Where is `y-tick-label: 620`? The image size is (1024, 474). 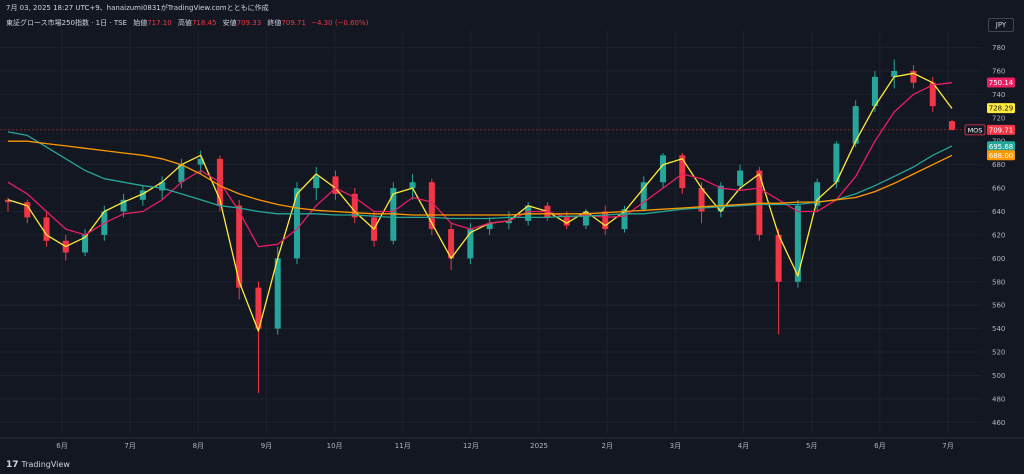
y-tick-label: 620 is located at coordinates (998, 235).